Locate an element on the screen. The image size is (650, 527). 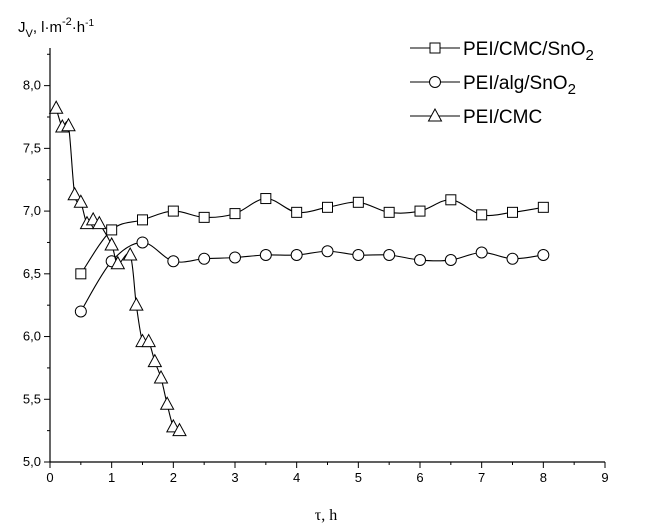
y-tick-label-6,0: 6,0 is located at coordinates (32, 336).